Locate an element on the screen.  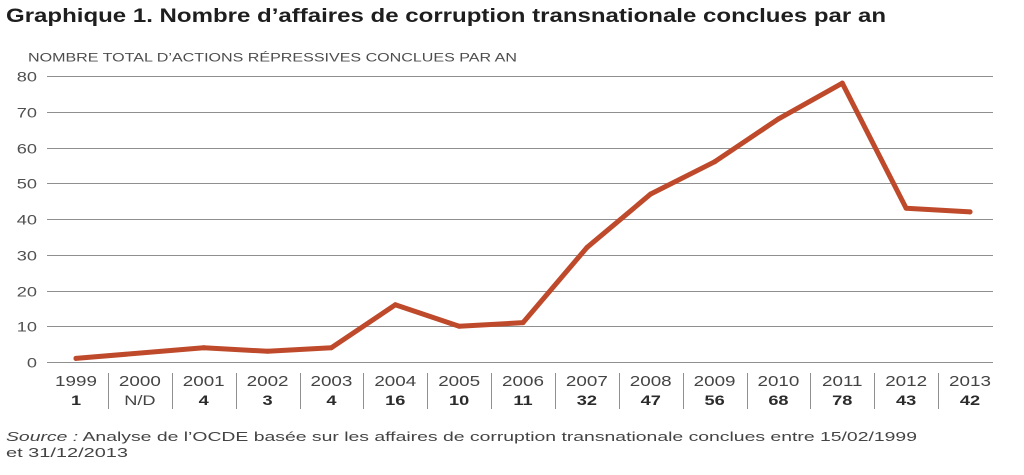
data-label: 78 is located at coordinates (842, 401).